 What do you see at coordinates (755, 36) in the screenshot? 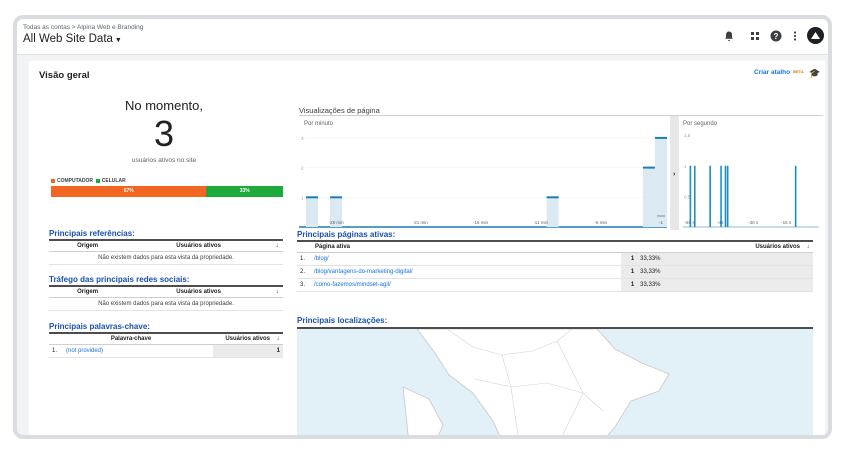
I see `apps-grid-icon` at bounding box center [755, 36].